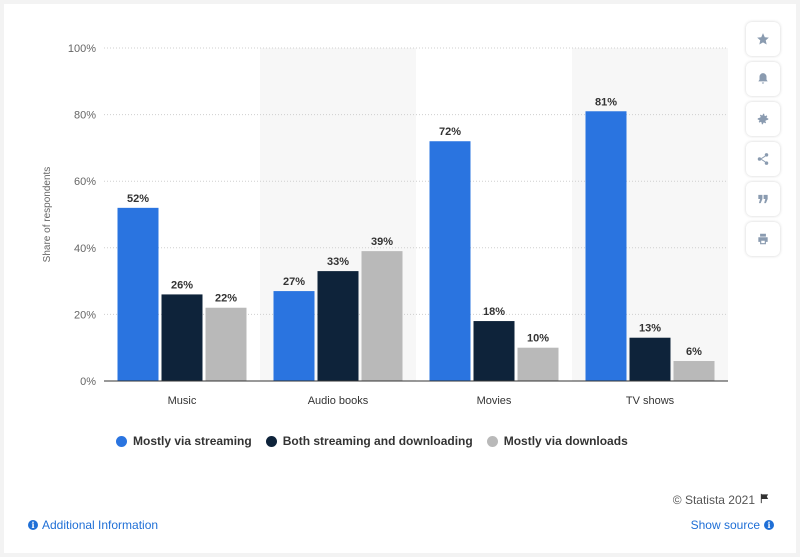 The width and height of the screenshot is (800, 557). I want to click on star-icon, so click(763, 39).